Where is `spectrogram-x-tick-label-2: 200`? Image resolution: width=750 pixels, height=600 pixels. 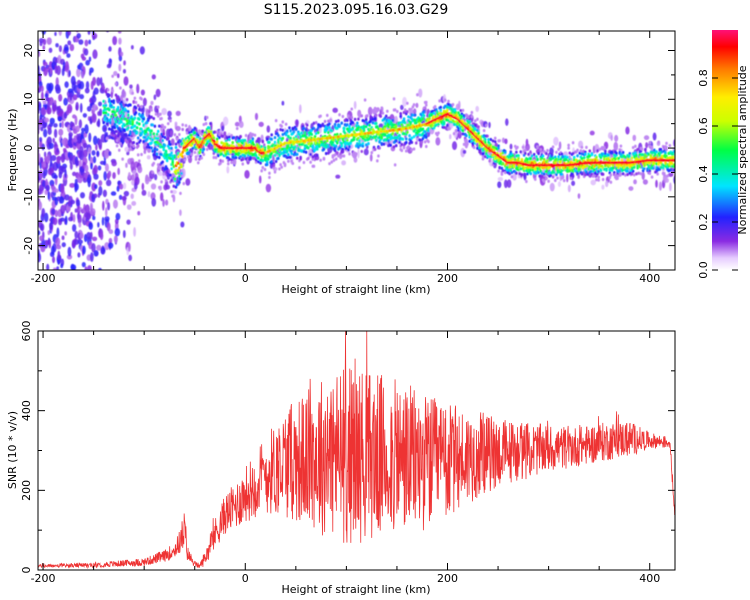
spectrogram-x-tick-label-2: 200 is located at coordinates (447, 278).